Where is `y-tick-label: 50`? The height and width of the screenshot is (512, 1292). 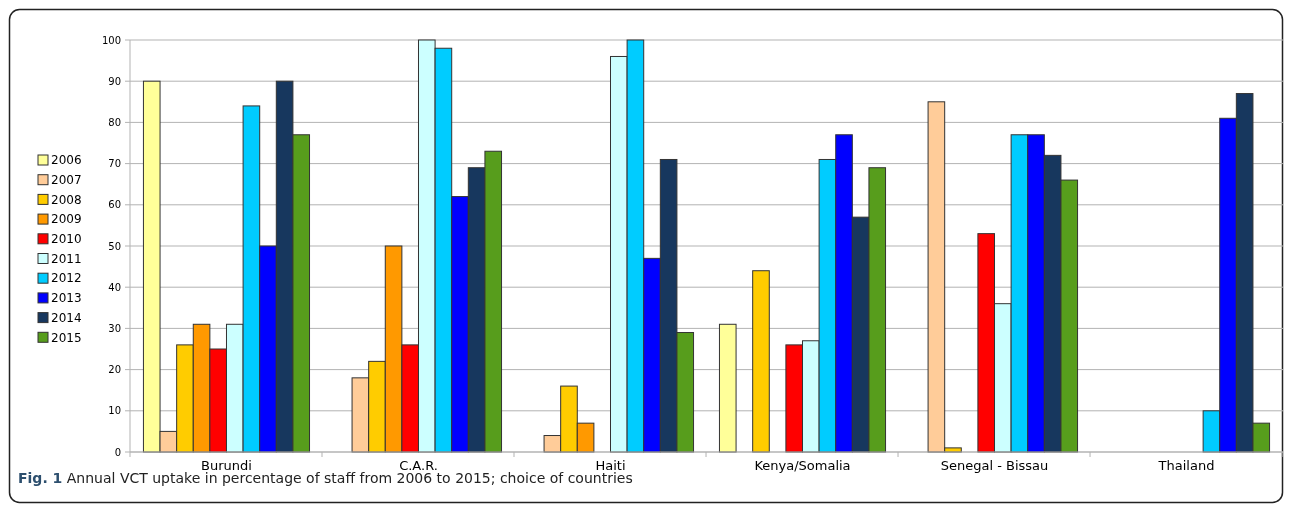
y-tick-label: 50 is located at coordinates (114, 246).